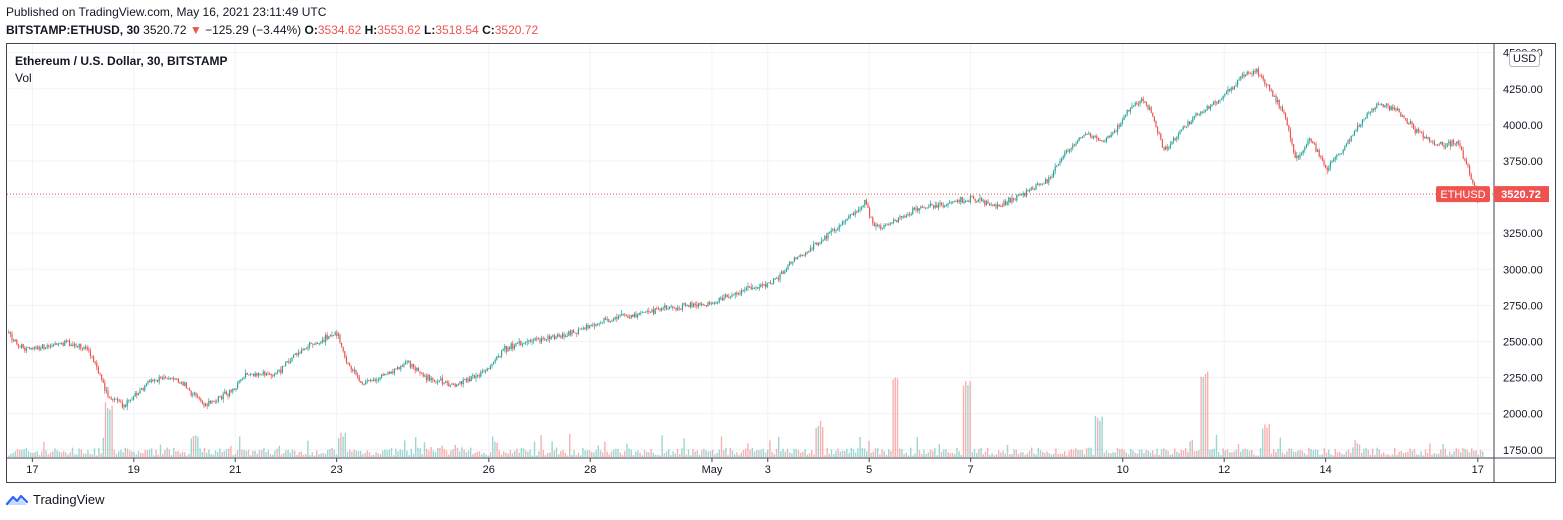  I want to click on x-tick-label: 12, so click(1224, 470).